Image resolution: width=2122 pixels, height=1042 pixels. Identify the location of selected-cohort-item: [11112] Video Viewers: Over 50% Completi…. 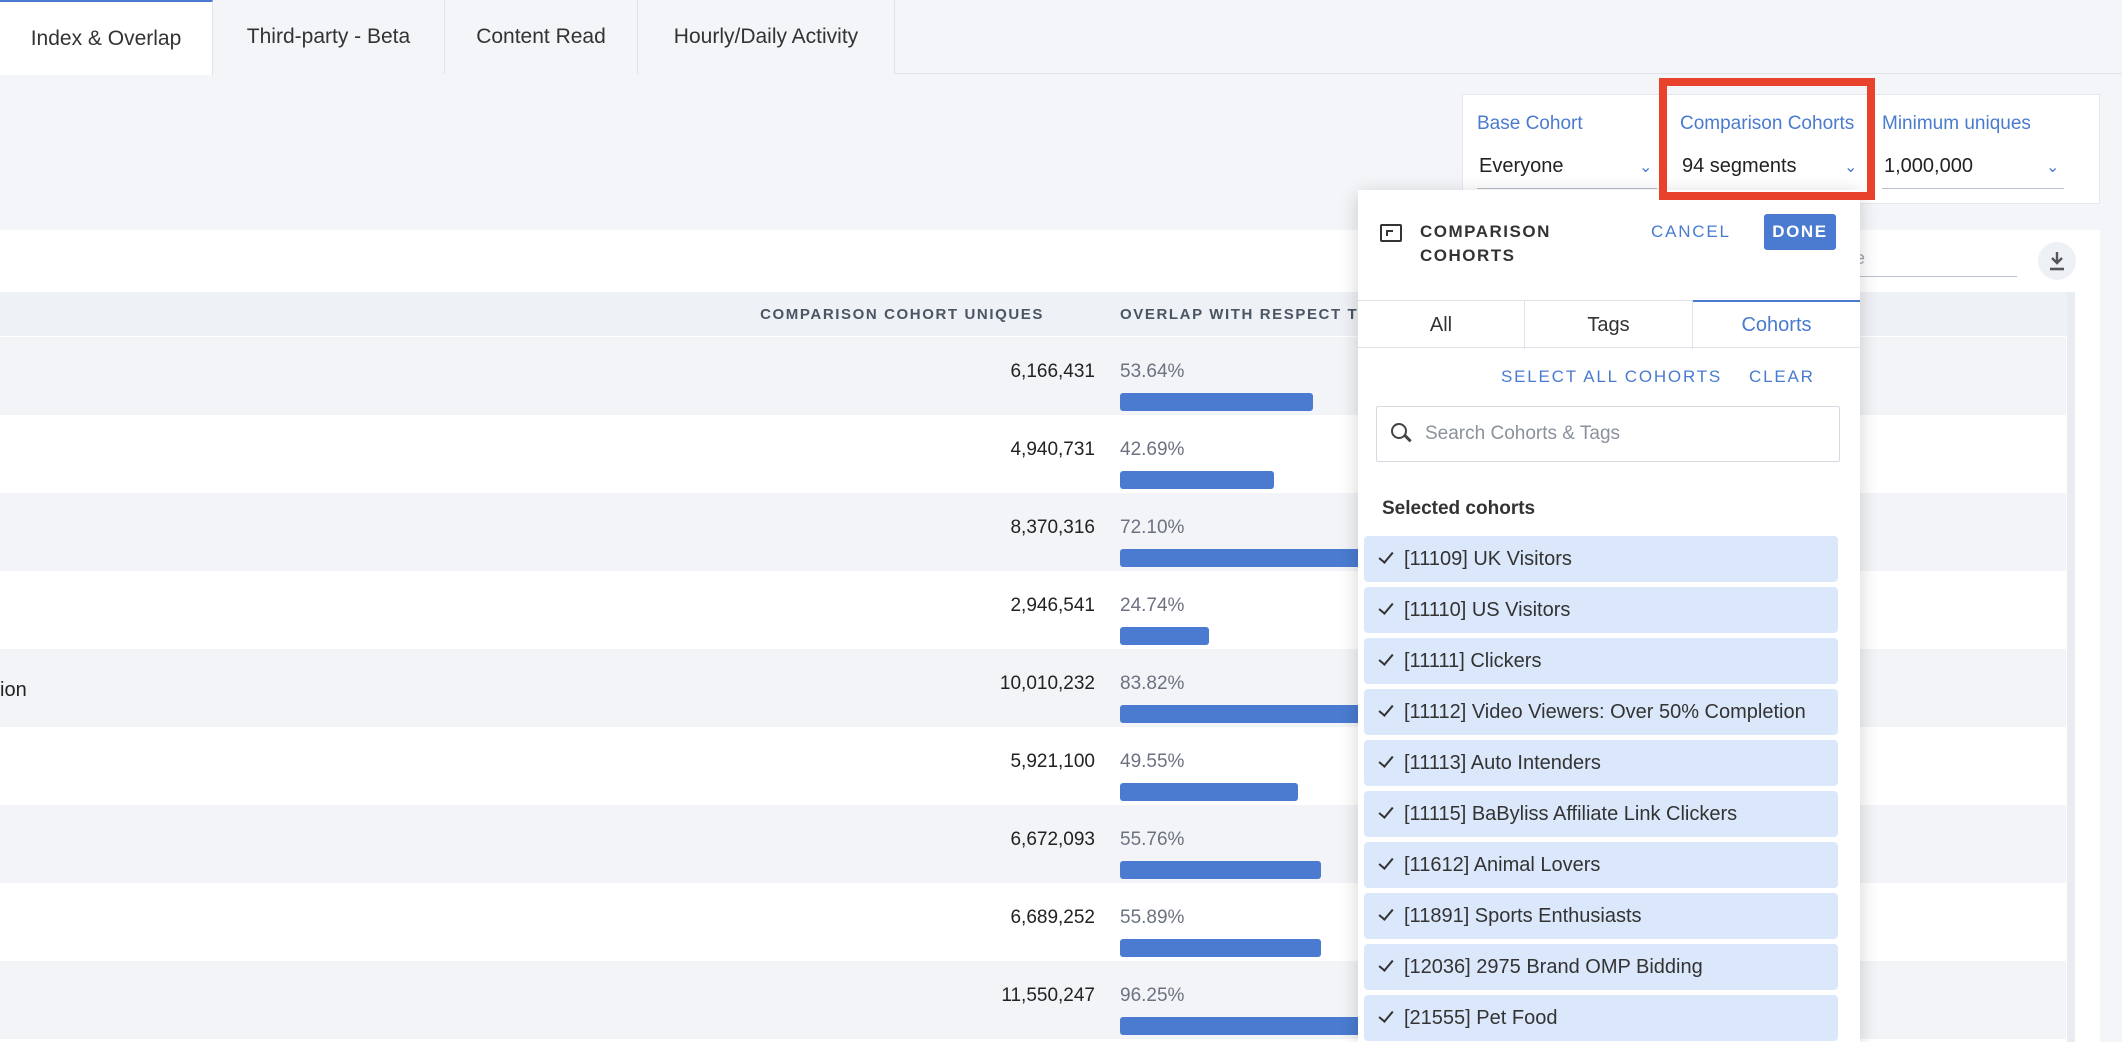
(1601, 712).